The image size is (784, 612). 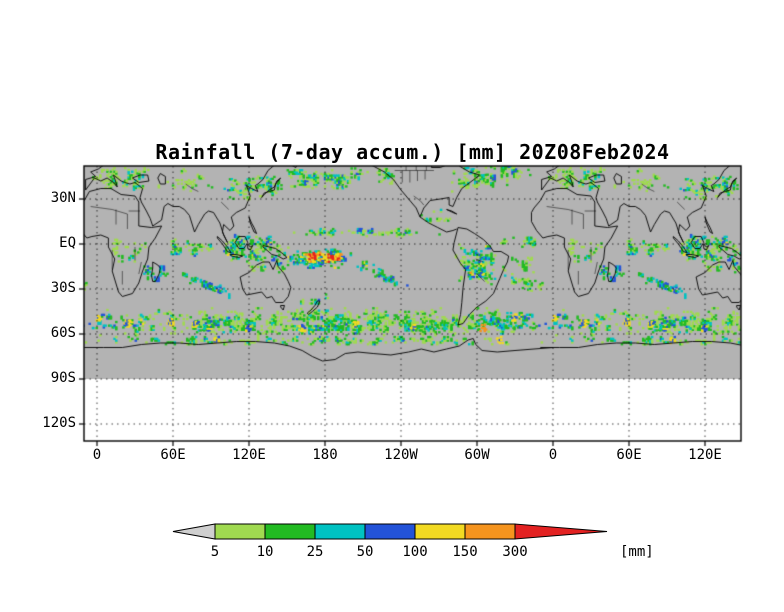 What do you see at coordinates (315, 552) in the screenshot?
I see `colorbar-level-label: 25` at bounding box center [315, 552].